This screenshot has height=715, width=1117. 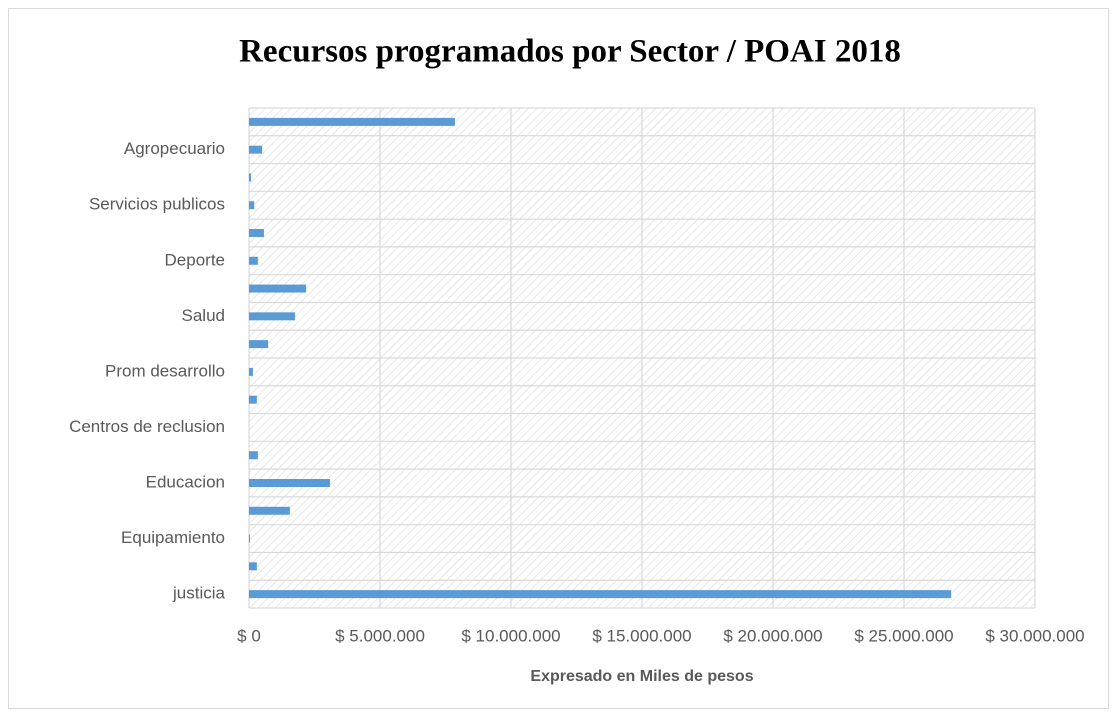 What do you see at coordinates (641, 635) in the screenshot?
I see `x-tick-label: $ 15.000.000` at bounding box center [641, 635].